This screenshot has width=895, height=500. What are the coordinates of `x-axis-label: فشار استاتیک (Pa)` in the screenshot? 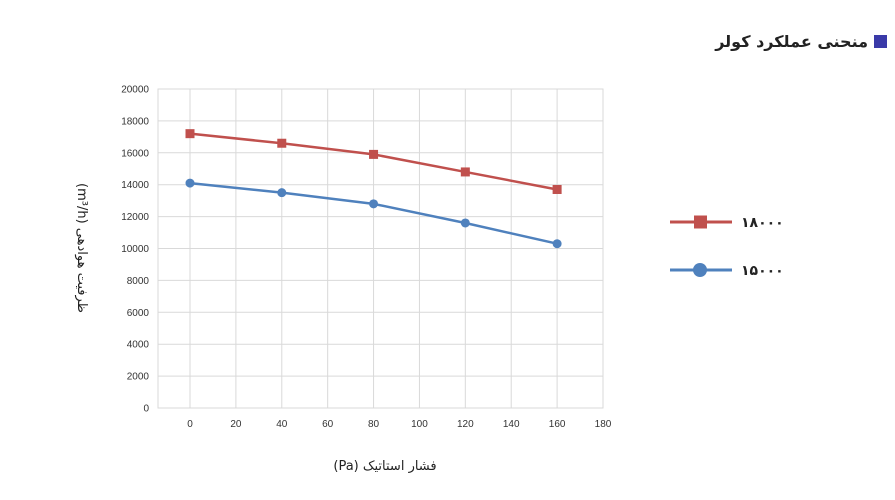 It's located at (384, 466).